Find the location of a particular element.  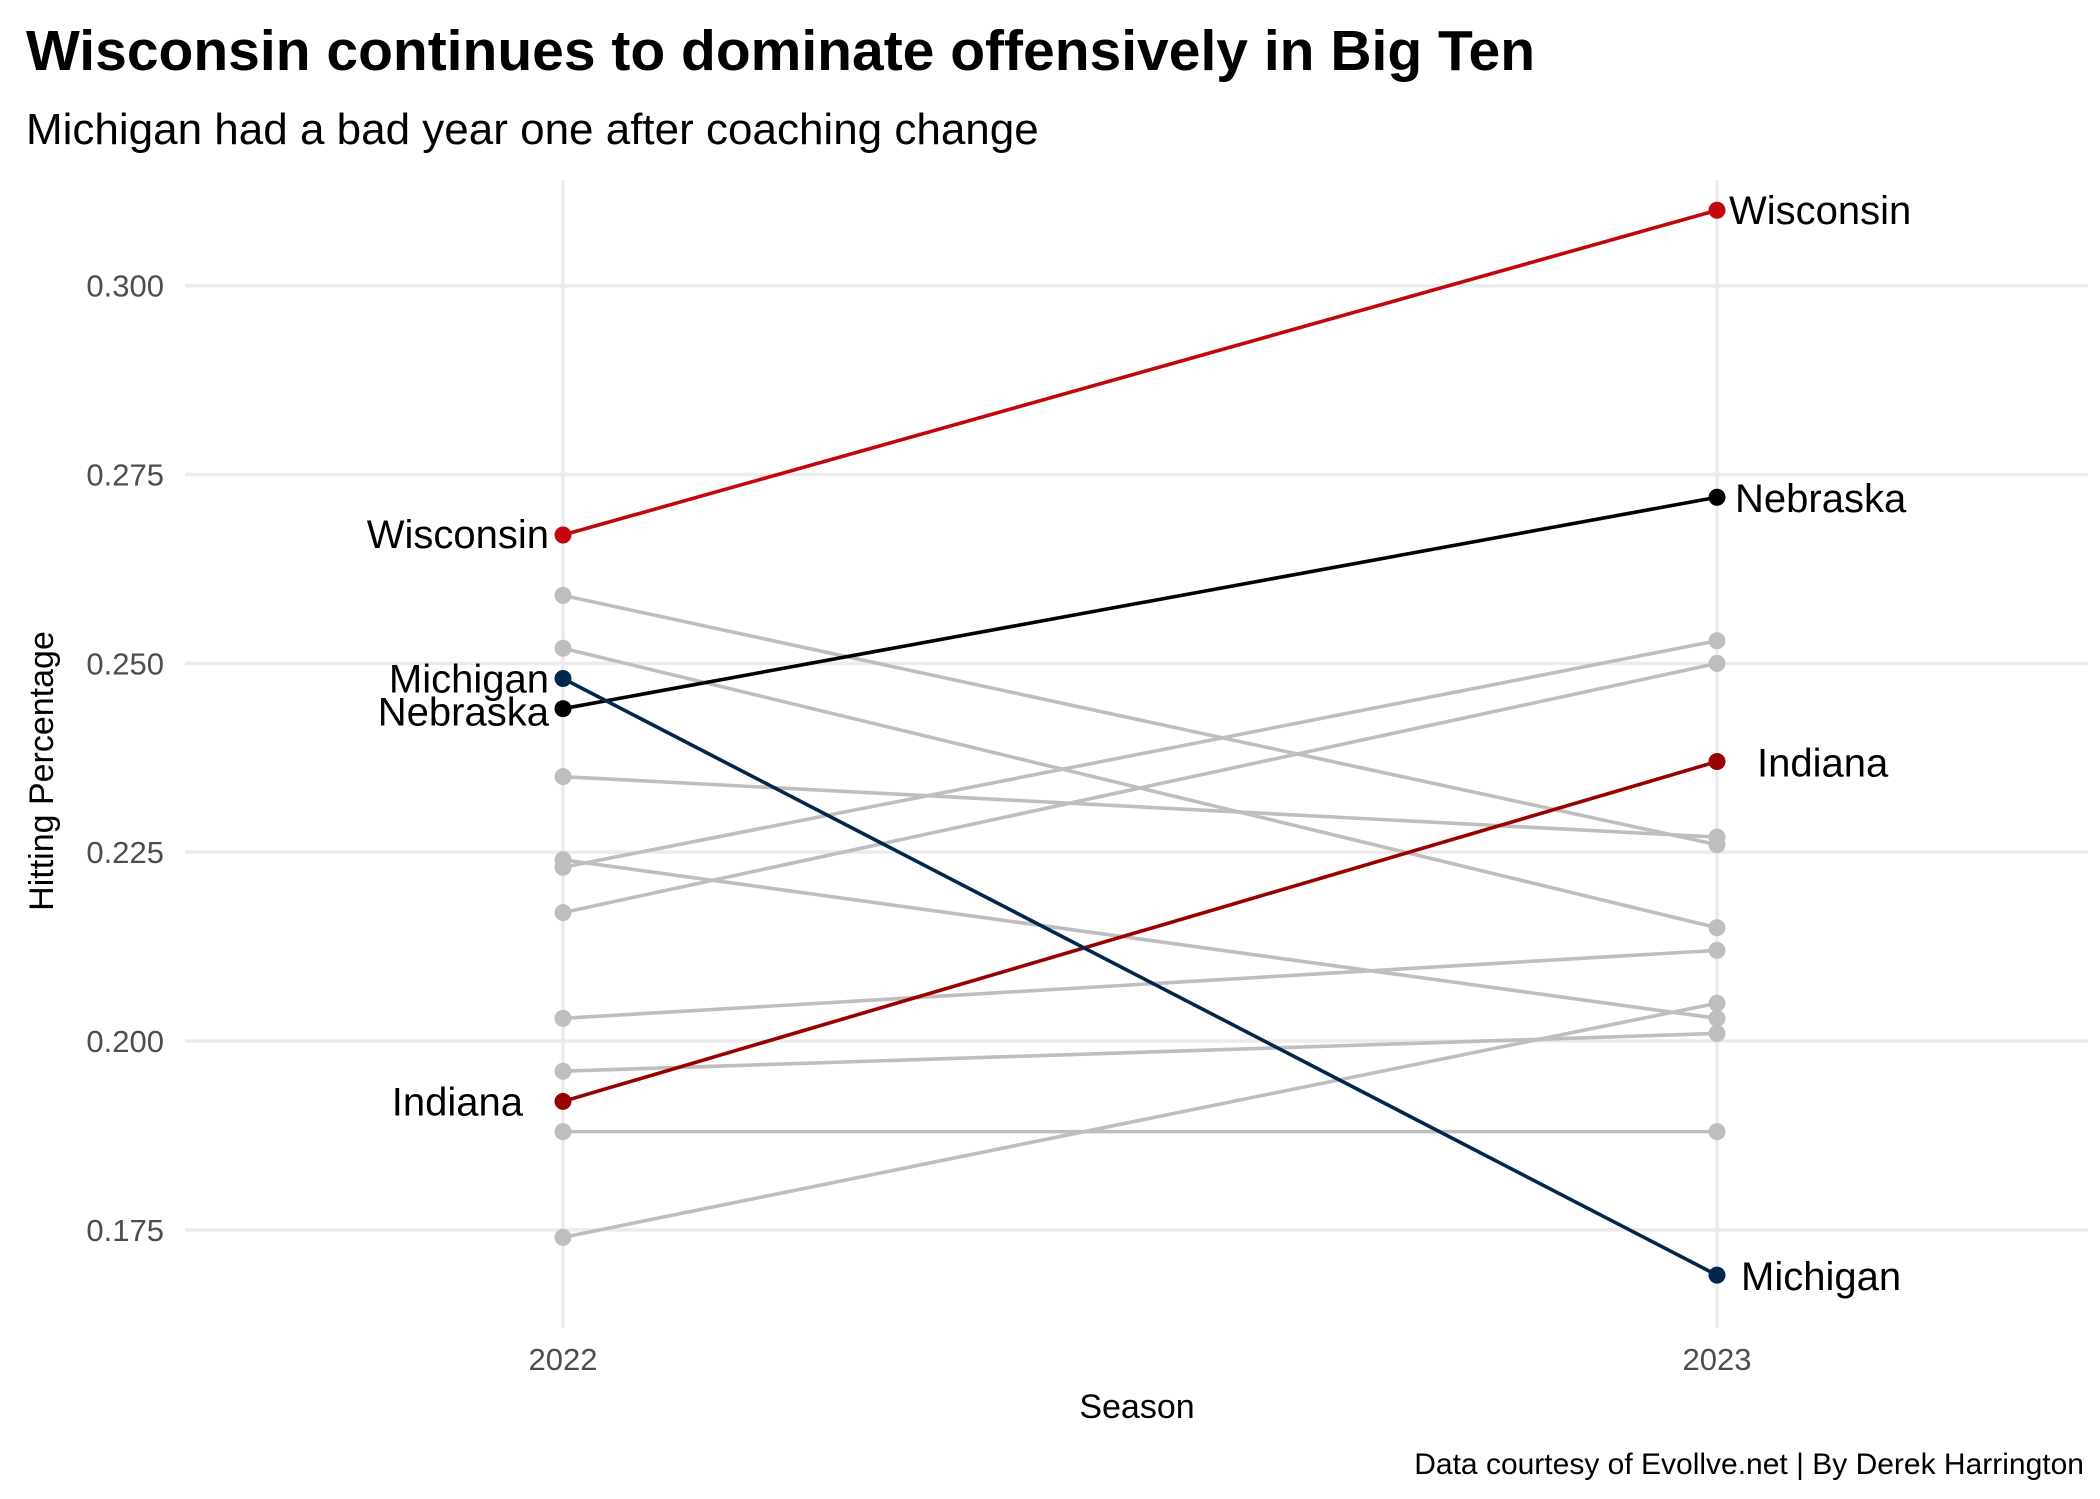

x-tick-label: 2023 is located at coordinates (1717, 1359).